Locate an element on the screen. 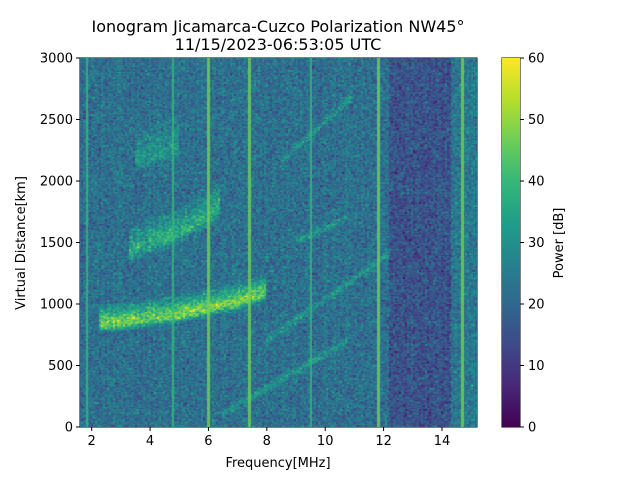 The image size is (640, 480). colorbar-tick-label: 10 is located at coordinates (536, 366).